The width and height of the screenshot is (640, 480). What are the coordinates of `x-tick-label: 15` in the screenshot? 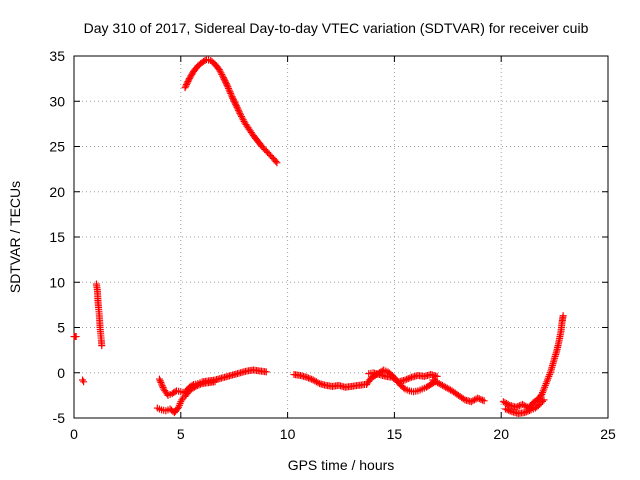 It's located at (395, 434).